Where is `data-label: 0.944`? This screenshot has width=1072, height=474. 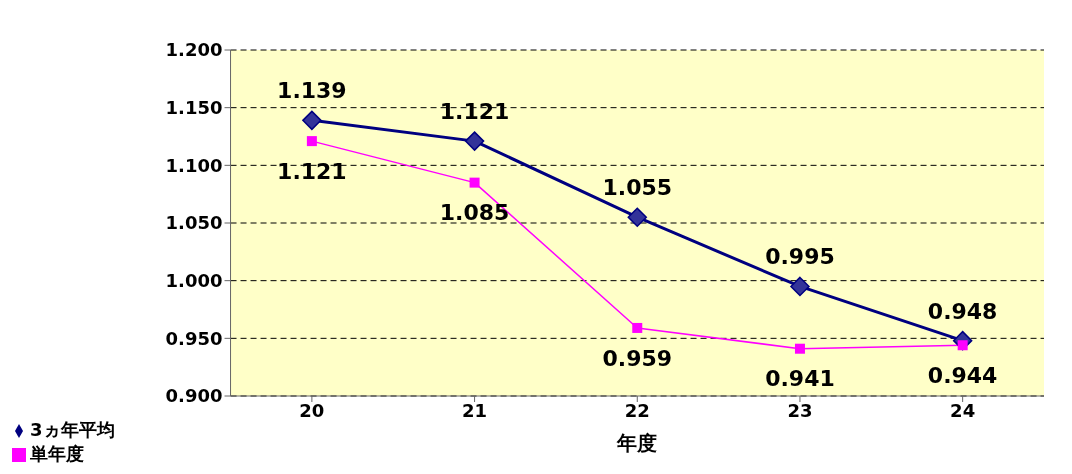 data-label: 0.944 is located at coordinates (962, 375).